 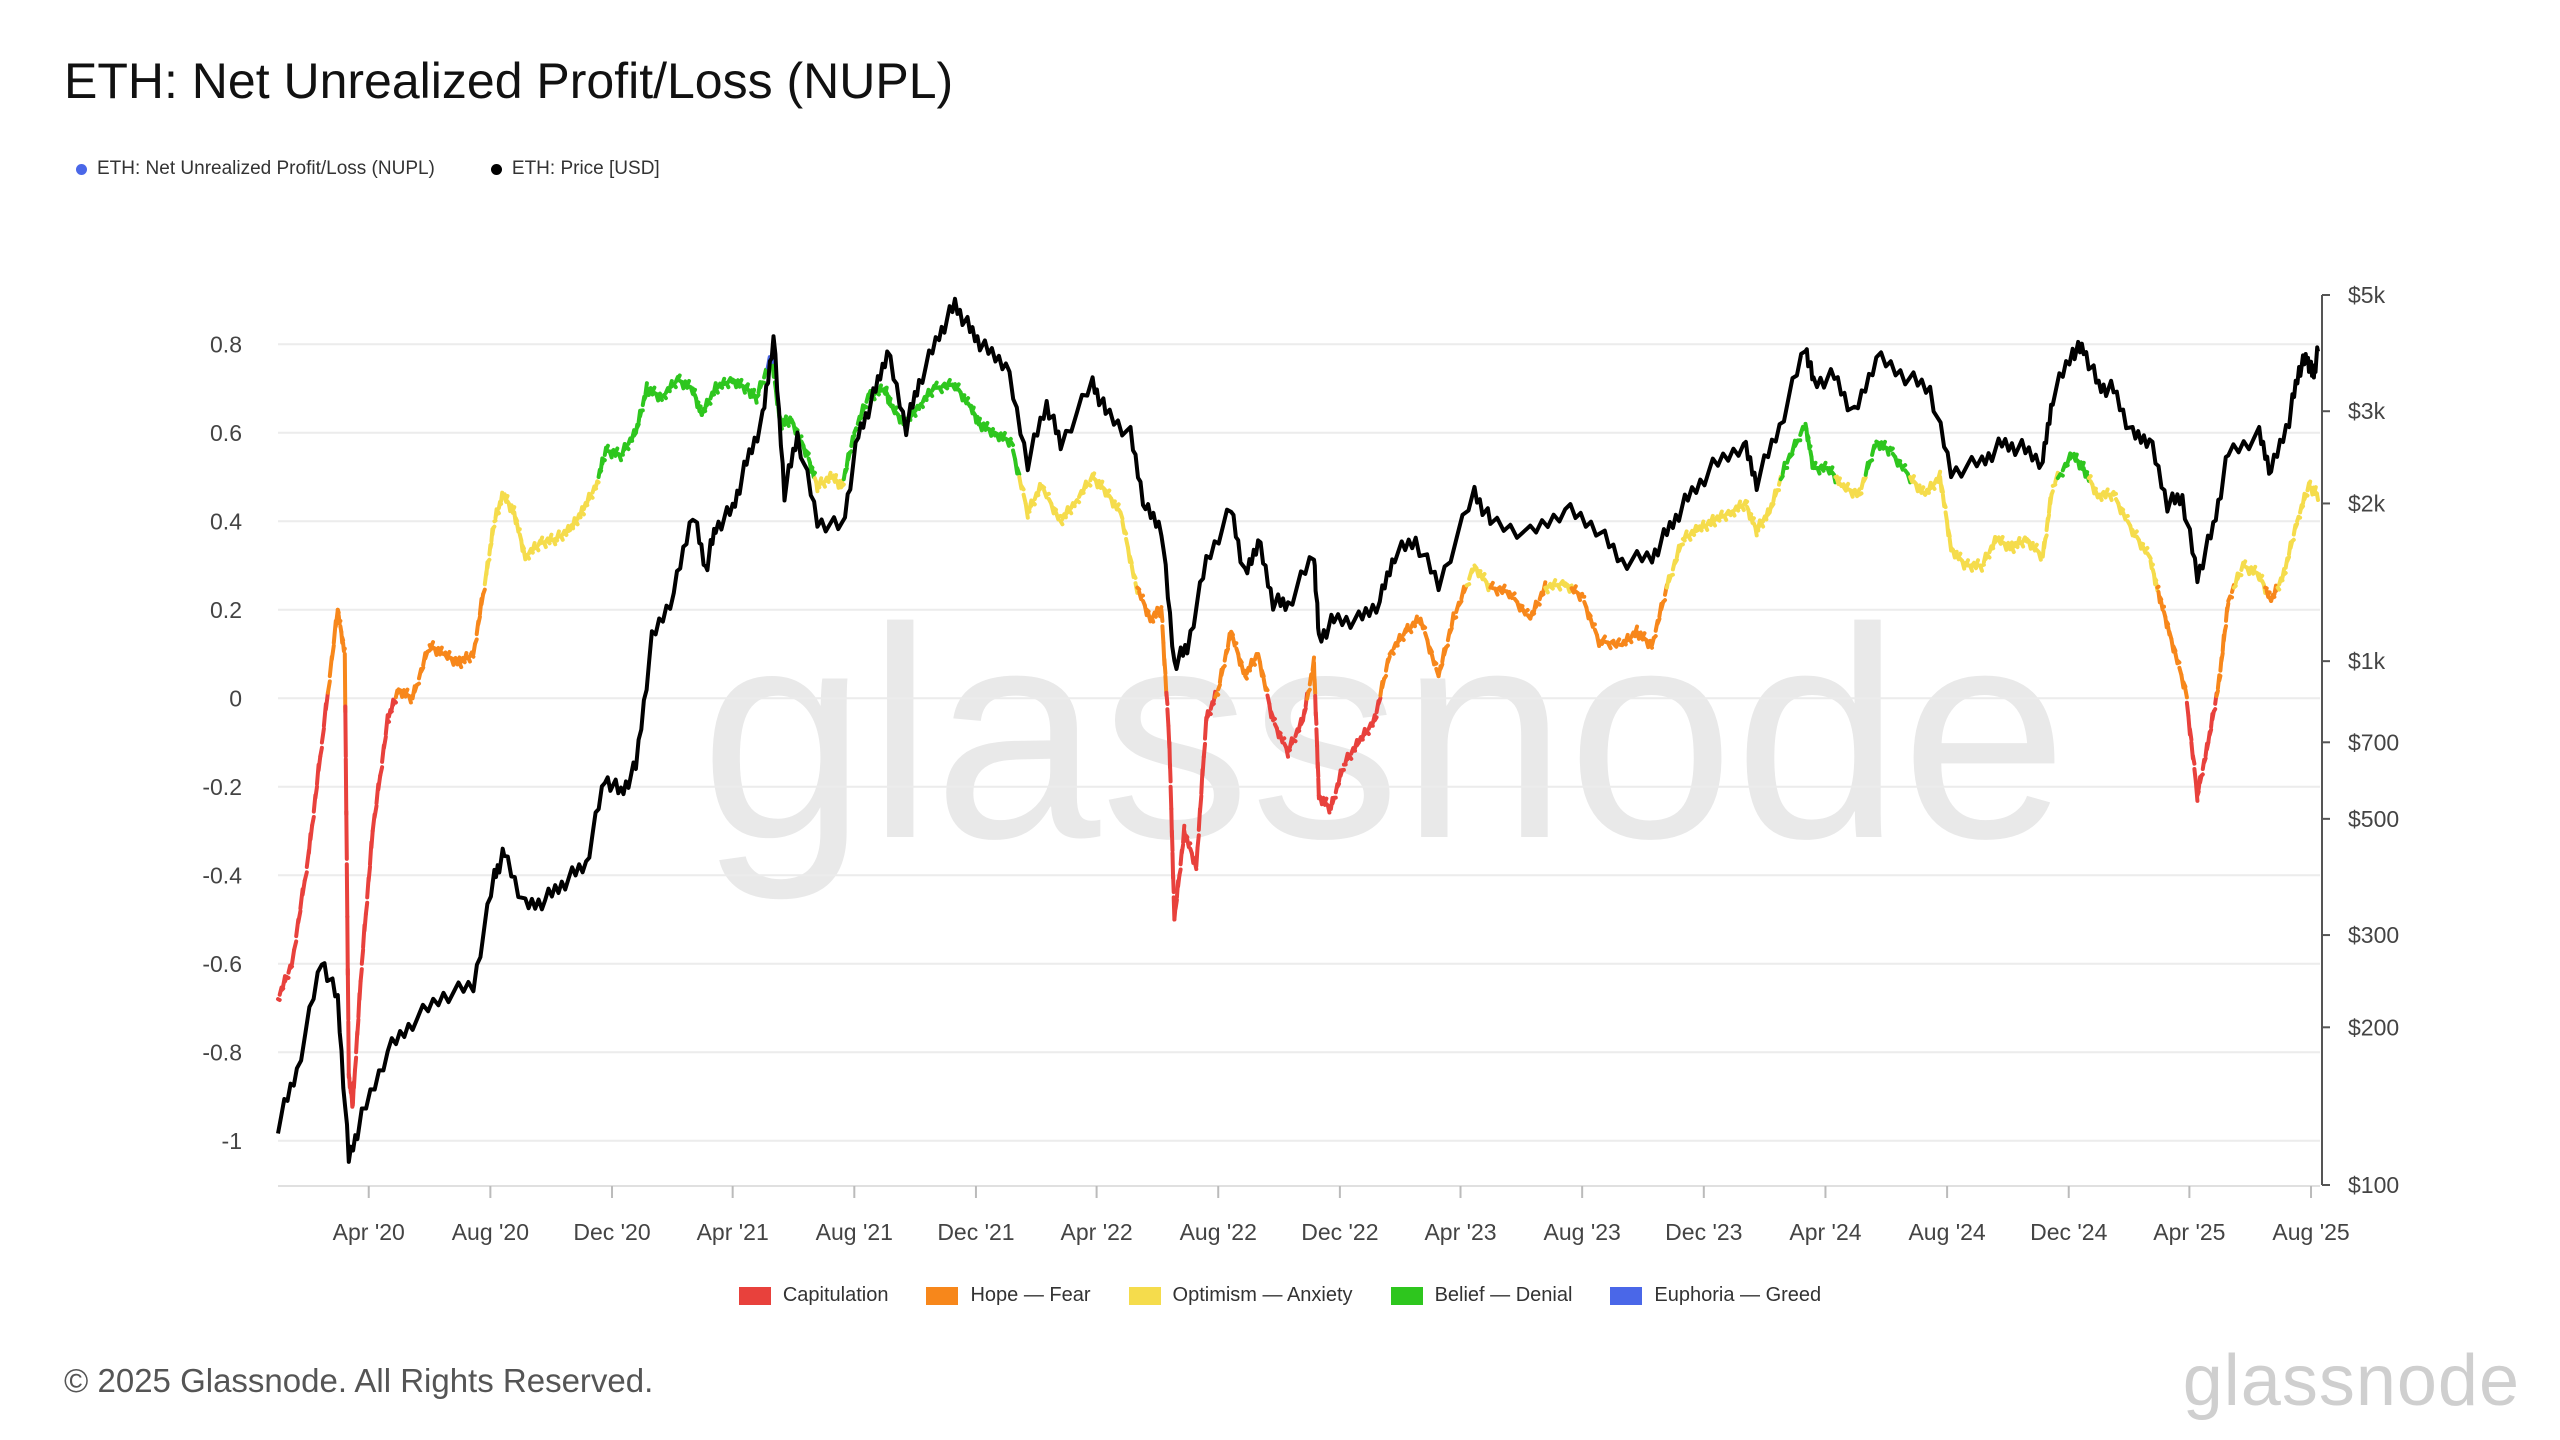 What do you see at coordinates (490, 1232) in the screenshot?
I see `x-tick-label: Aug '20` at bounding box center [490, 1232].